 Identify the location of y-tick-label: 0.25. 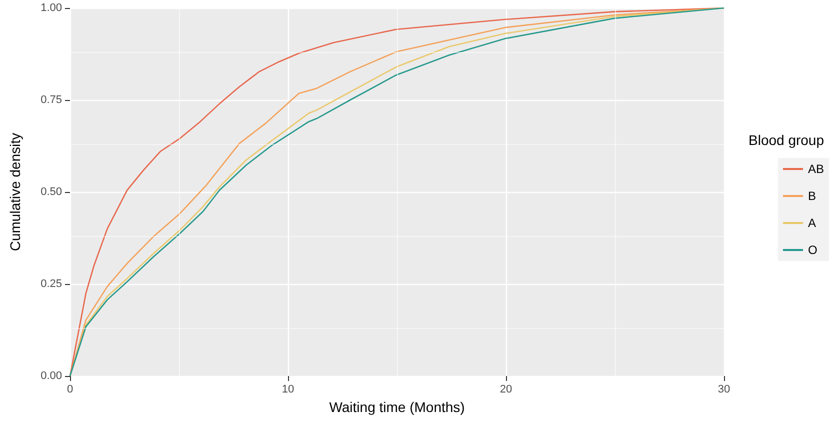
(51, 284).